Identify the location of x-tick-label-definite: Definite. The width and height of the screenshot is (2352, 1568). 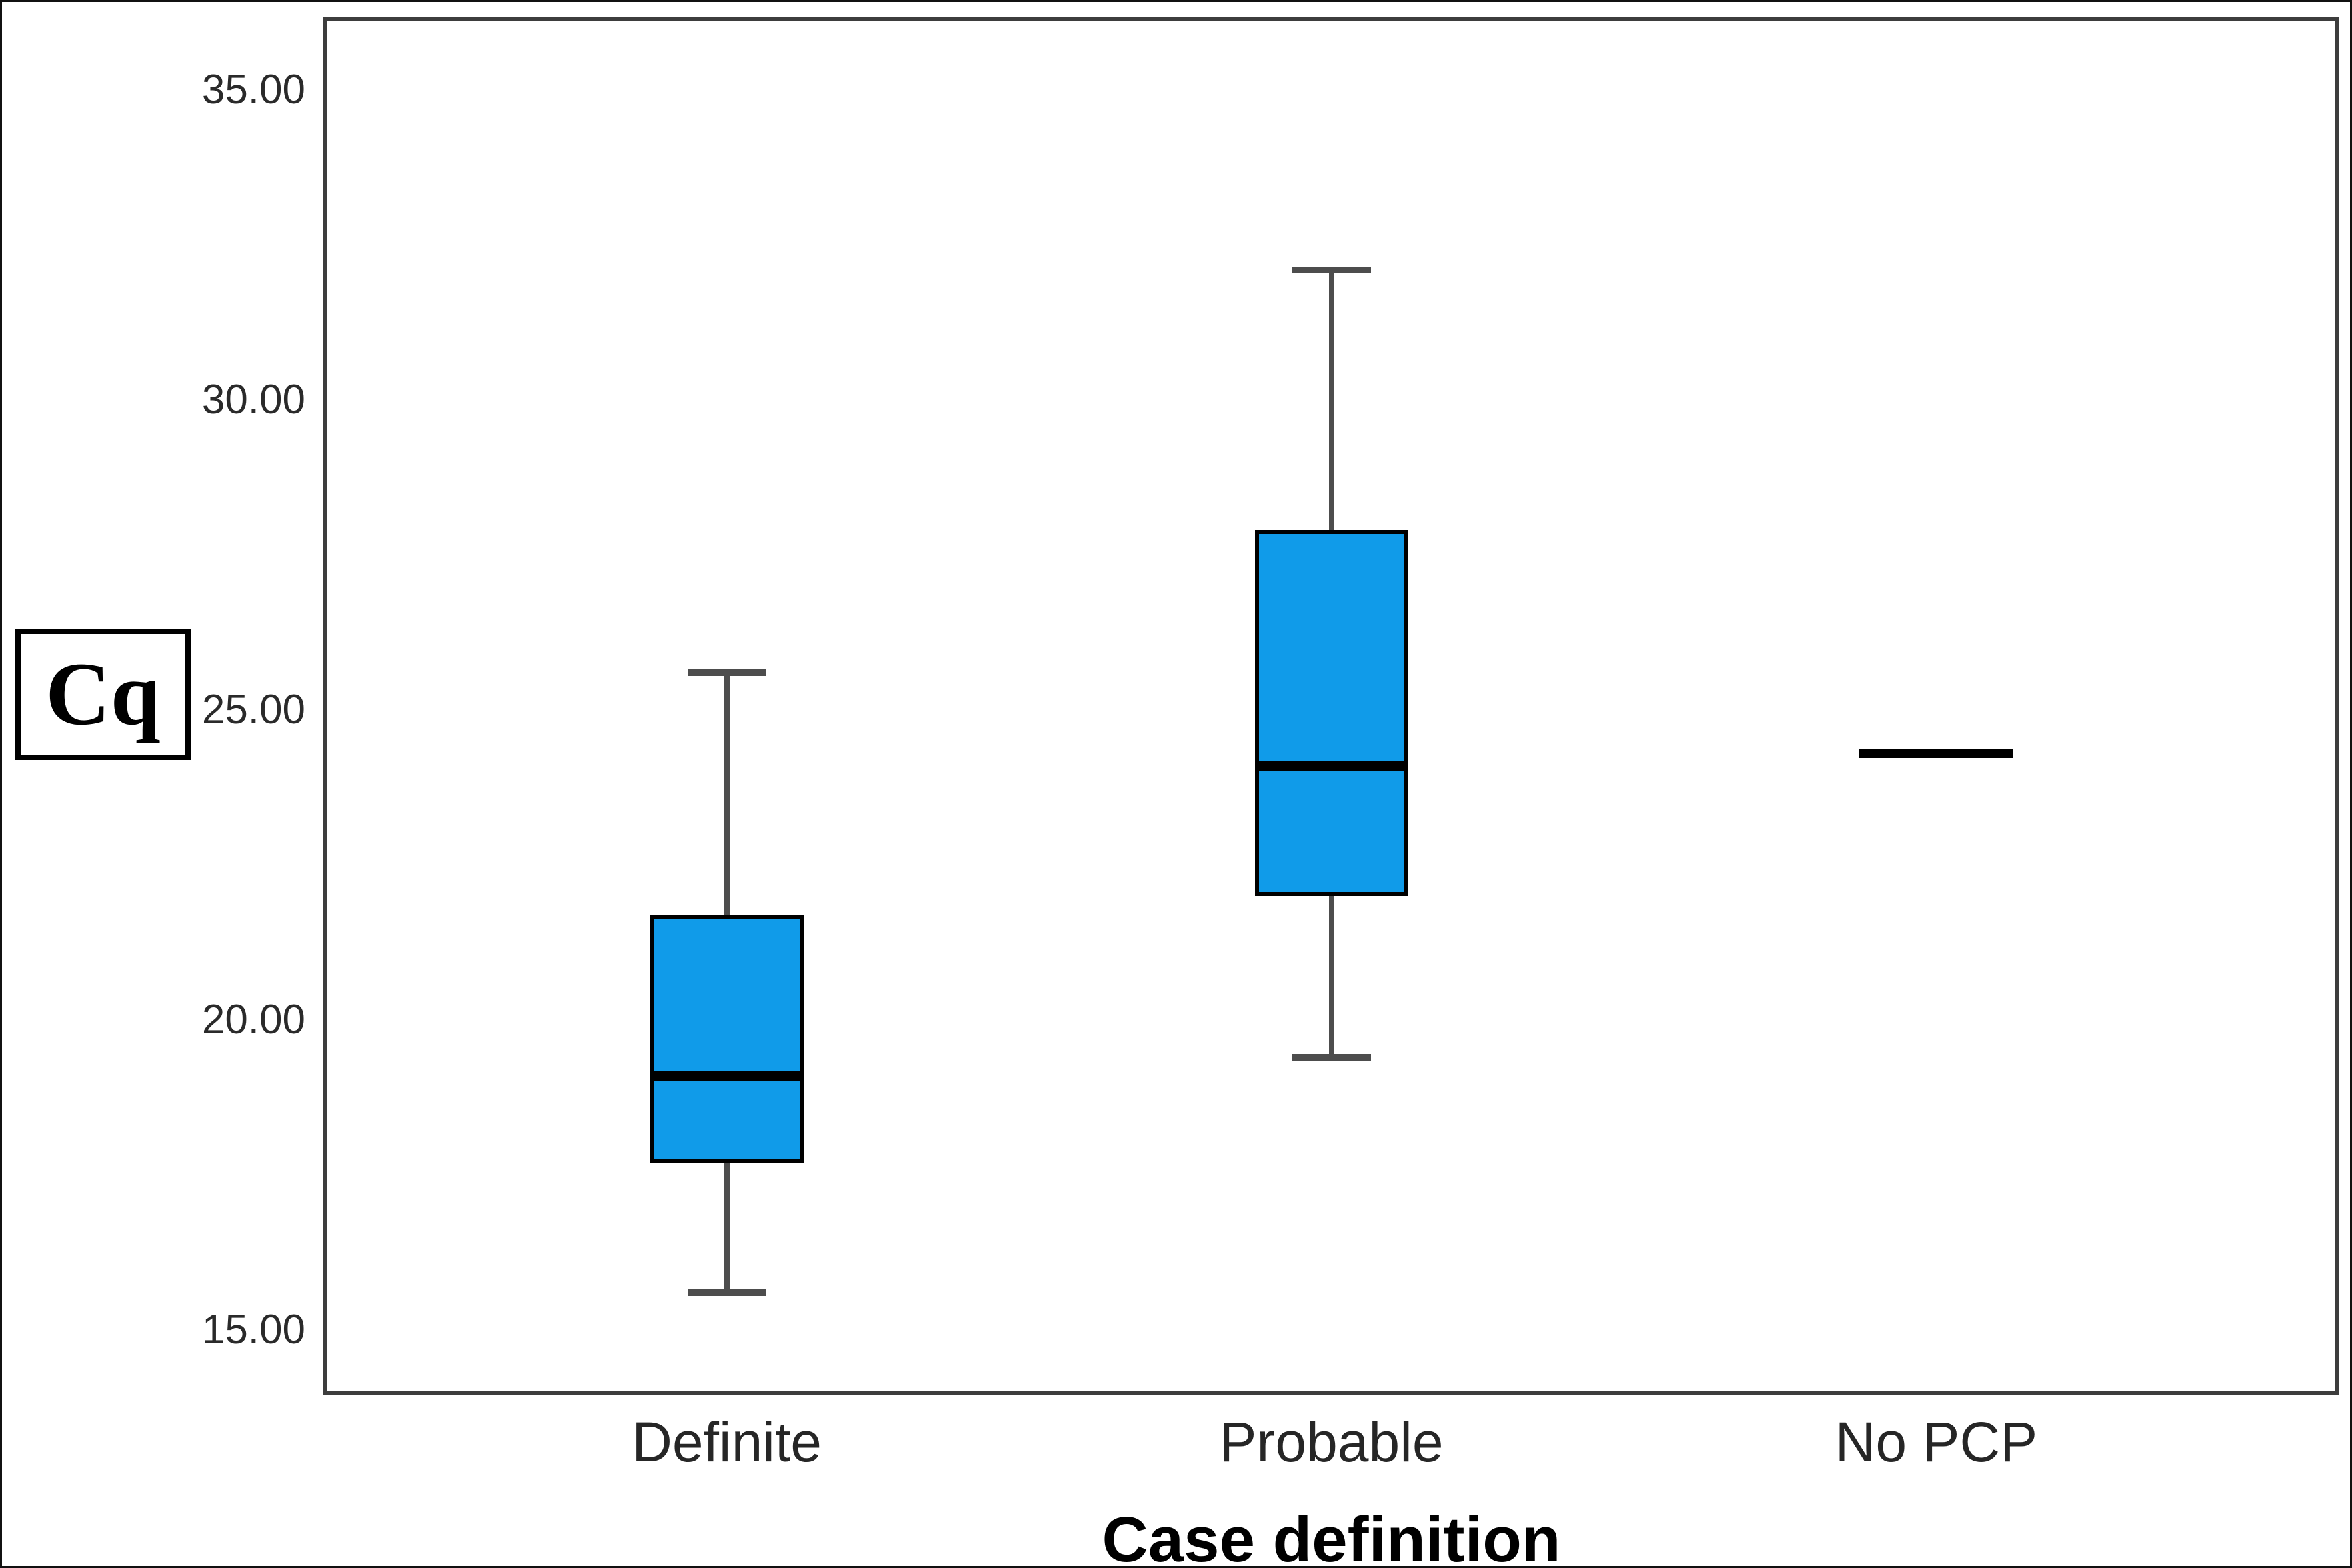
(727, 1442).